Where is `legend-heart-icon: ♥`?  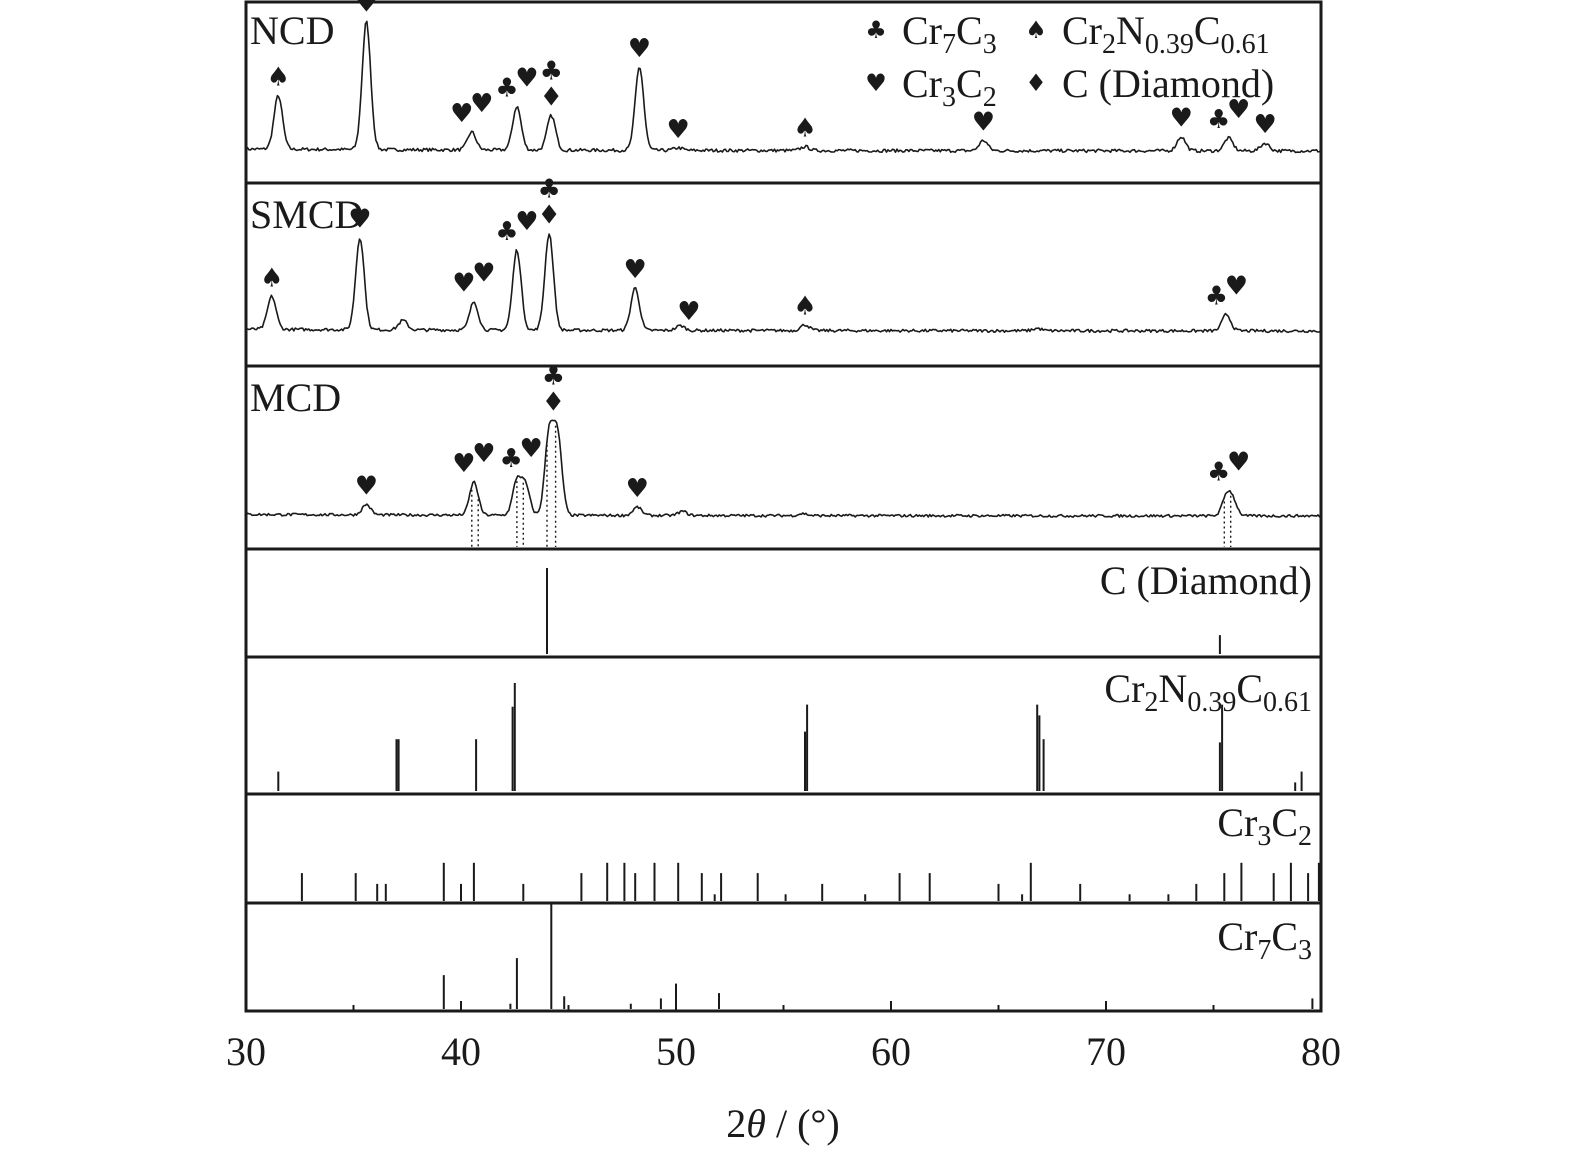
legend-heart-icon: ♥ is located at coordinates (876, 83).